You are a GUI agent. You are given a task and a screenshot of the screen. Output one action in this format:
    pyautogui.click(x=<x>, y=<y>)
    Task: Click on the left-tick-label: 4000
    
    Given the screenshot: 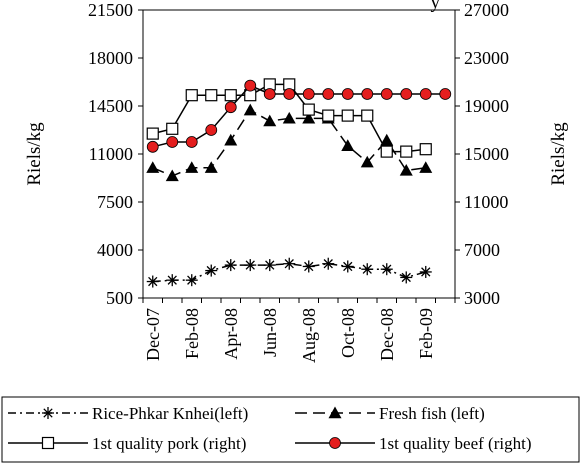 What is the action you would take?
    pyautogui.click(x=115, y=250)
    